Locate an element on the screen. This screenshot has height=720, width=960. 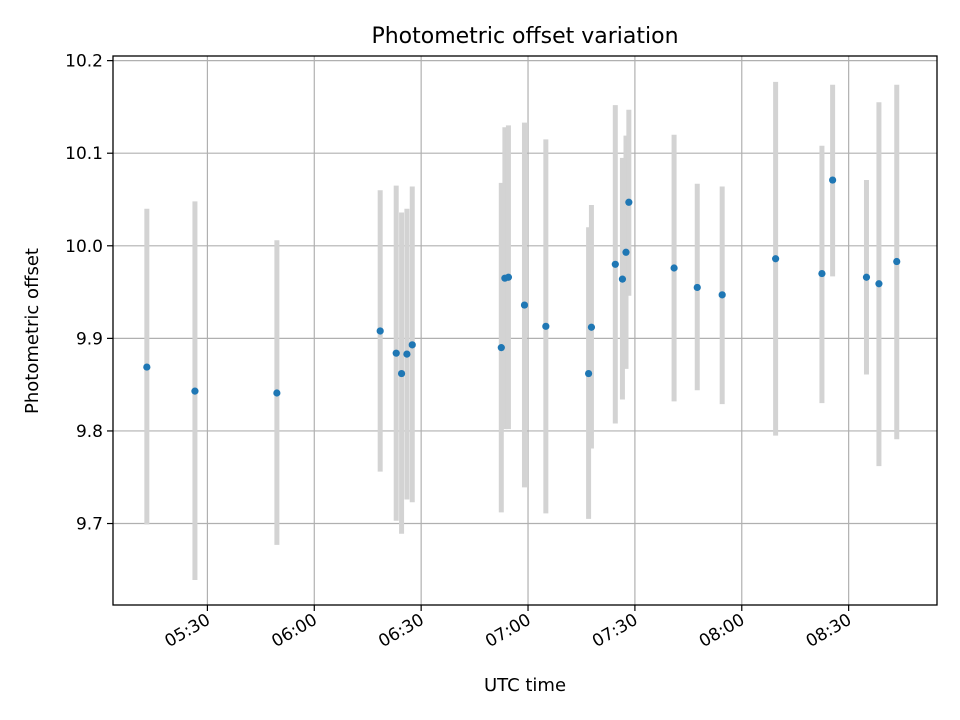
y-tick-label: 10.0 is located at coordinates (84, 247).